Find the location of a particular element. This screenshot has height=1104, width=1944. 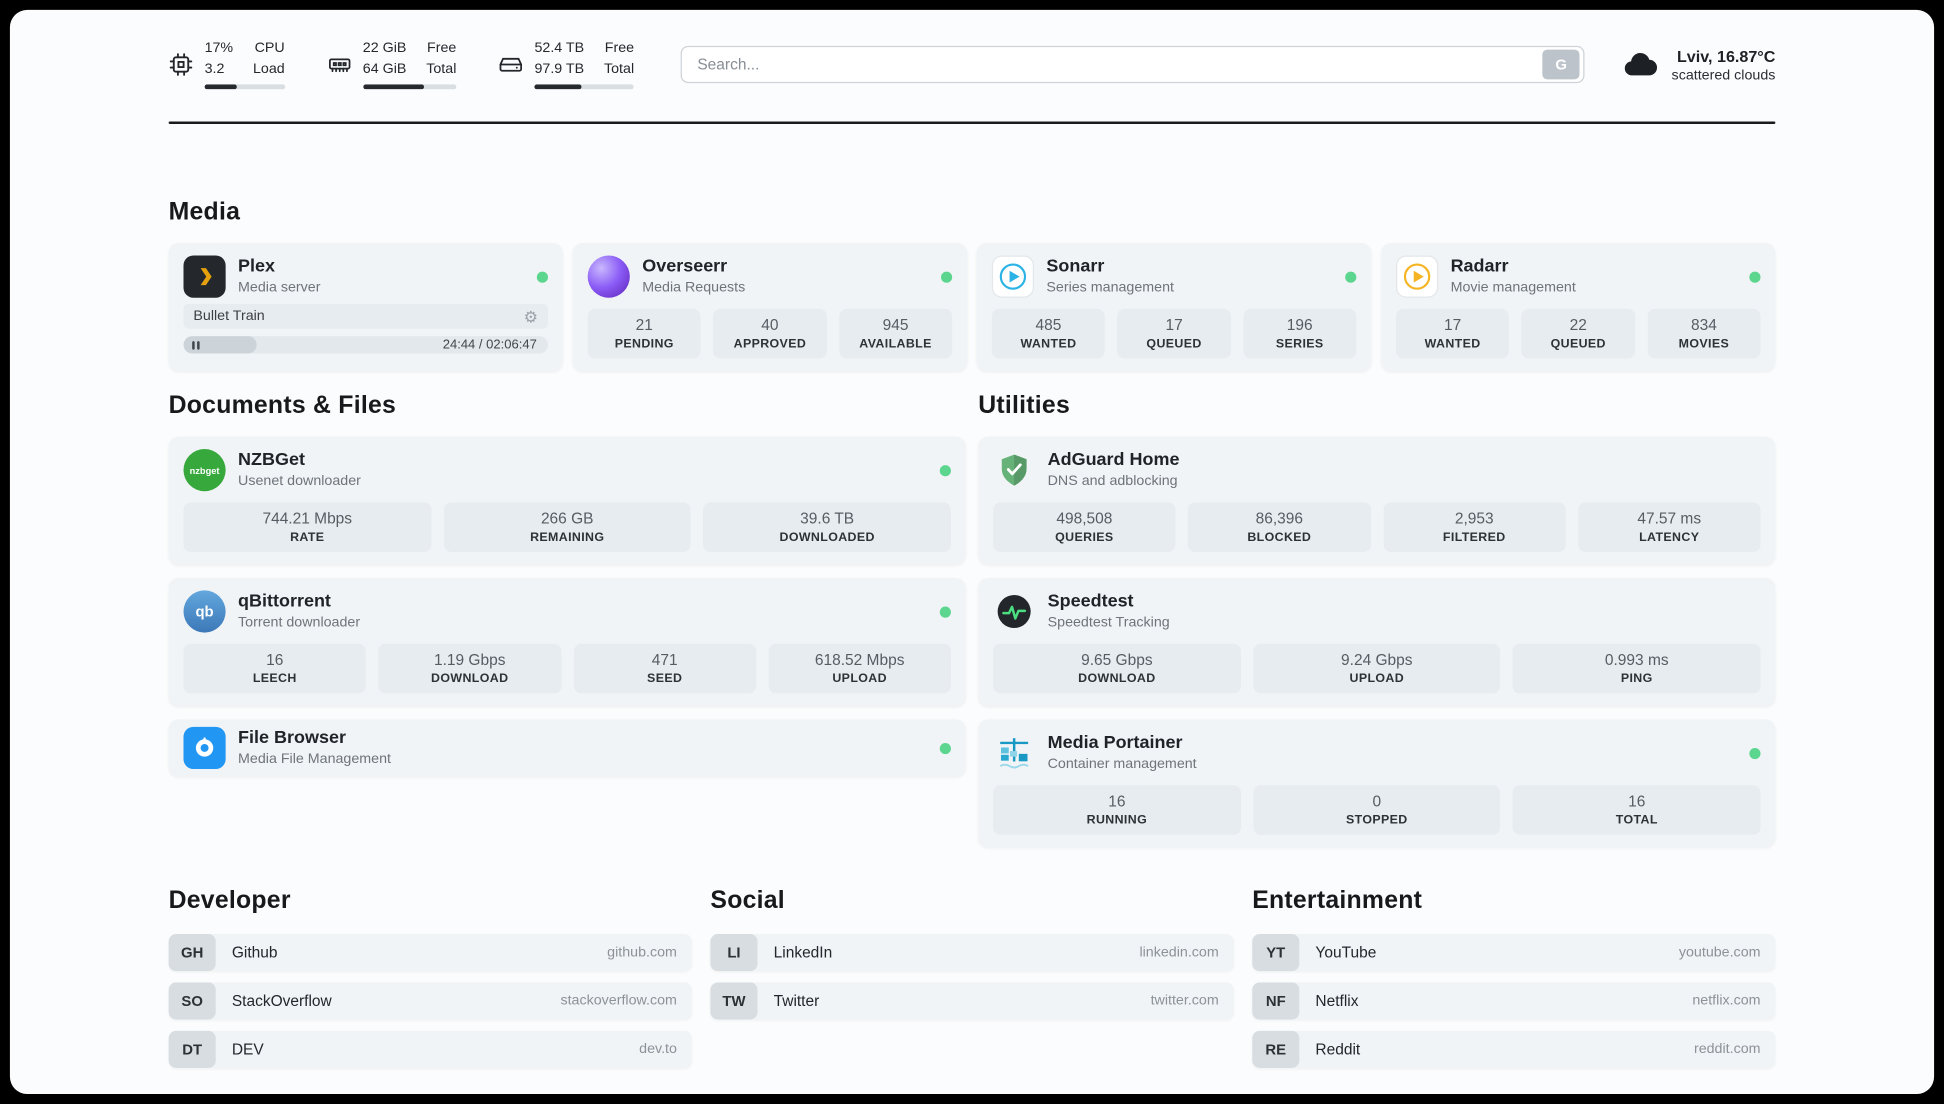

stat-label: QUERIES is located at coordinates (1084, 537).